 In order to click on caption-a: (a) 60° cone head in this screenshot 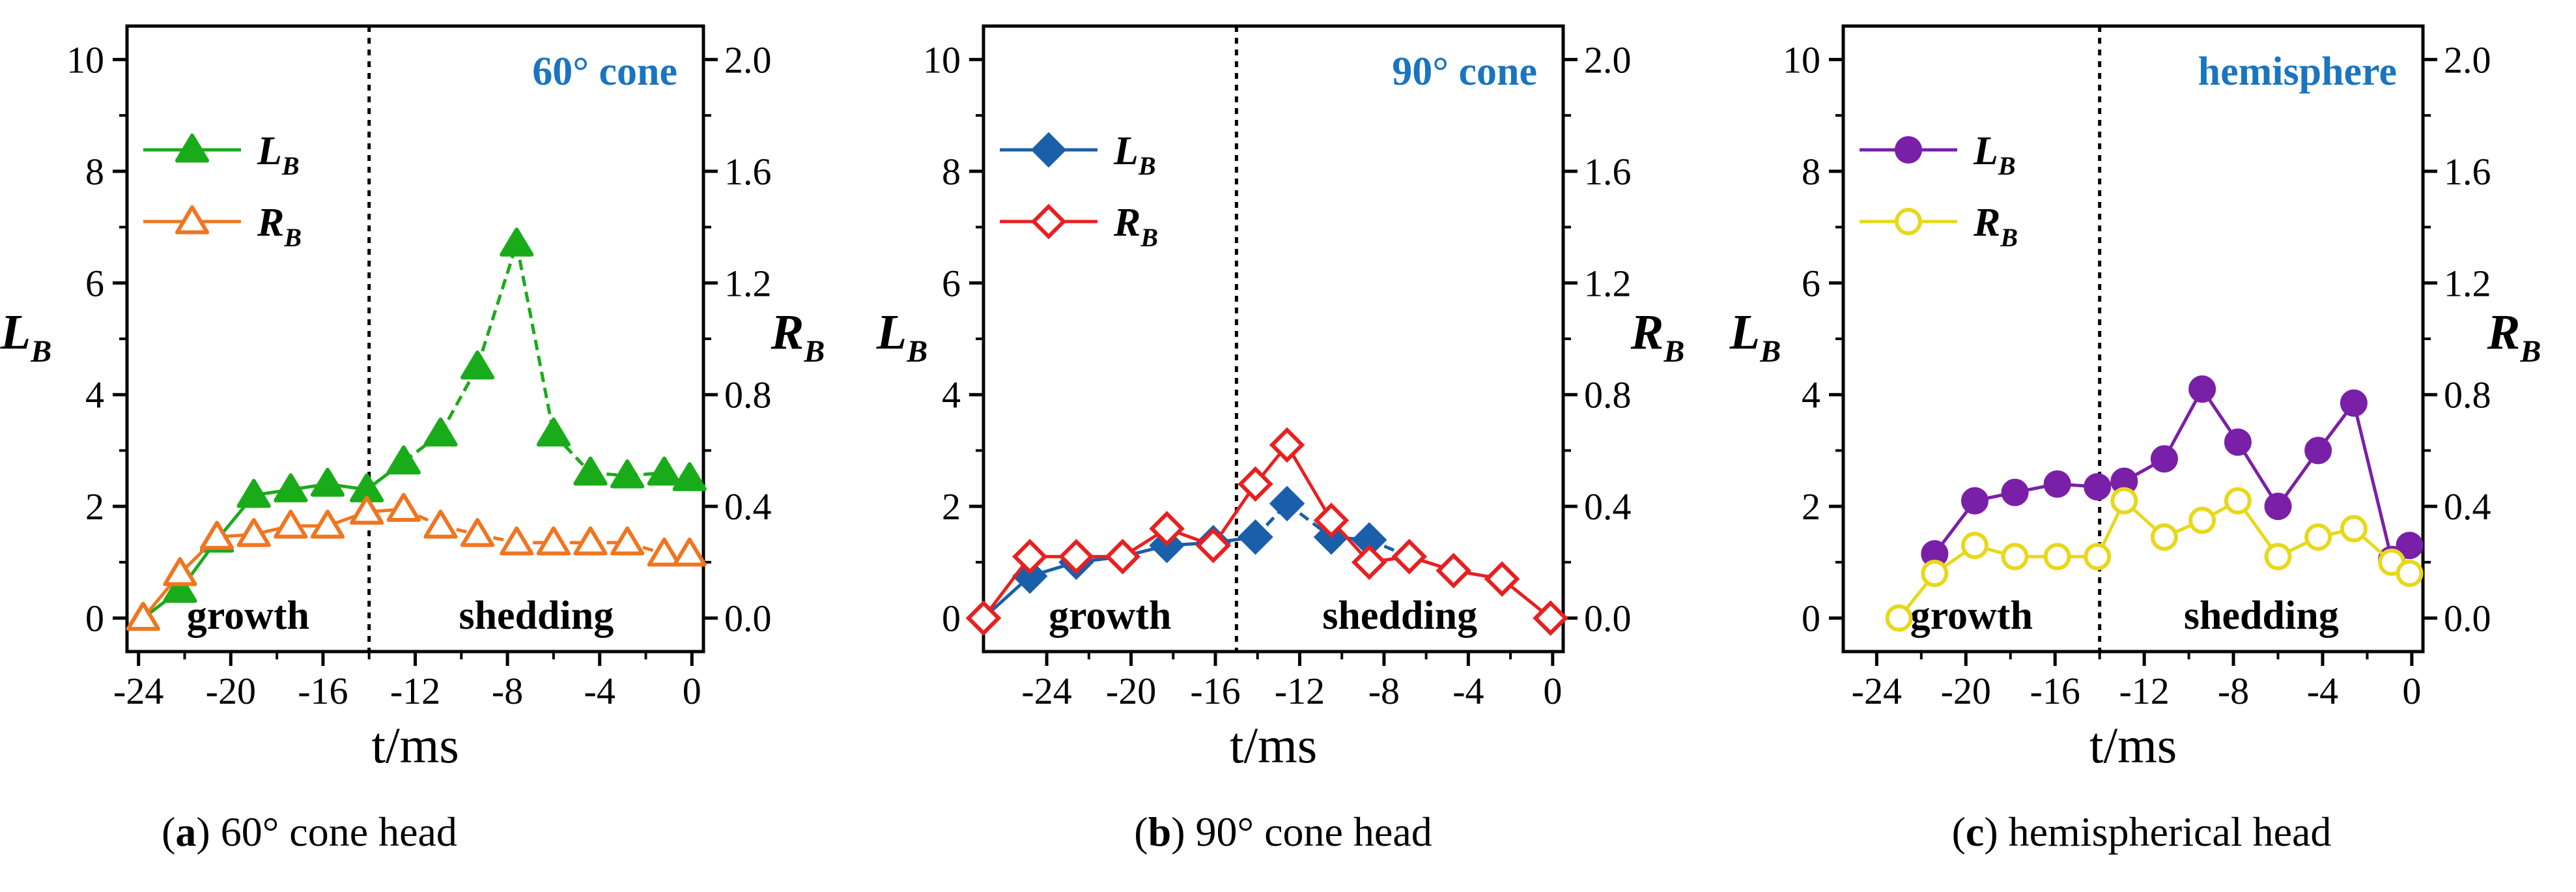, I will do `click(309, 832)`.